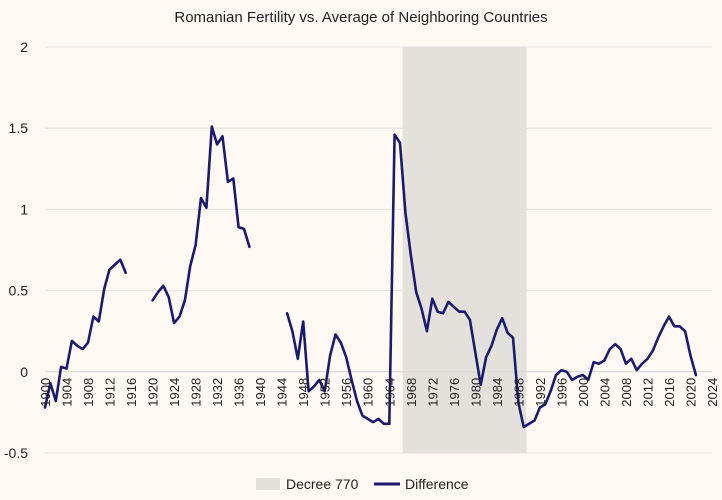  What do you see at coordinates (432, 392) in the screenshot?
I see `x-tick-label: 1972` at bounding box center [432, 392].